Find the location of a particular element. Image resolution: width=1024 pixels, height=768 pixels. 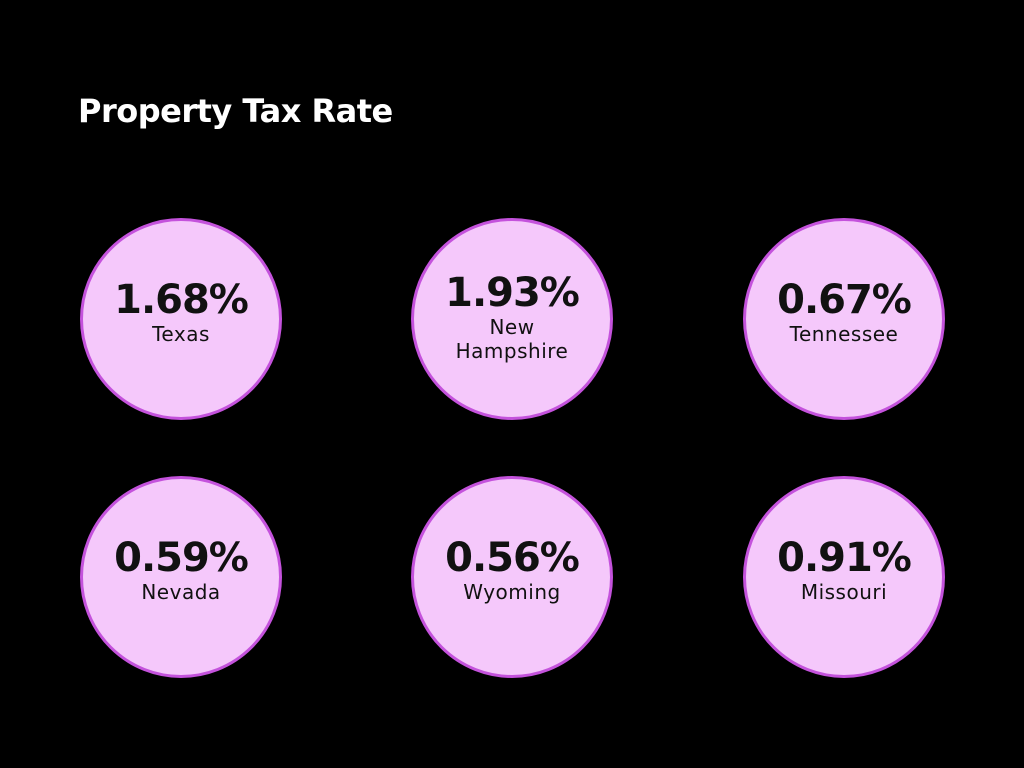

page-title: Property Tax Rate is located at coordinates (235, 111).